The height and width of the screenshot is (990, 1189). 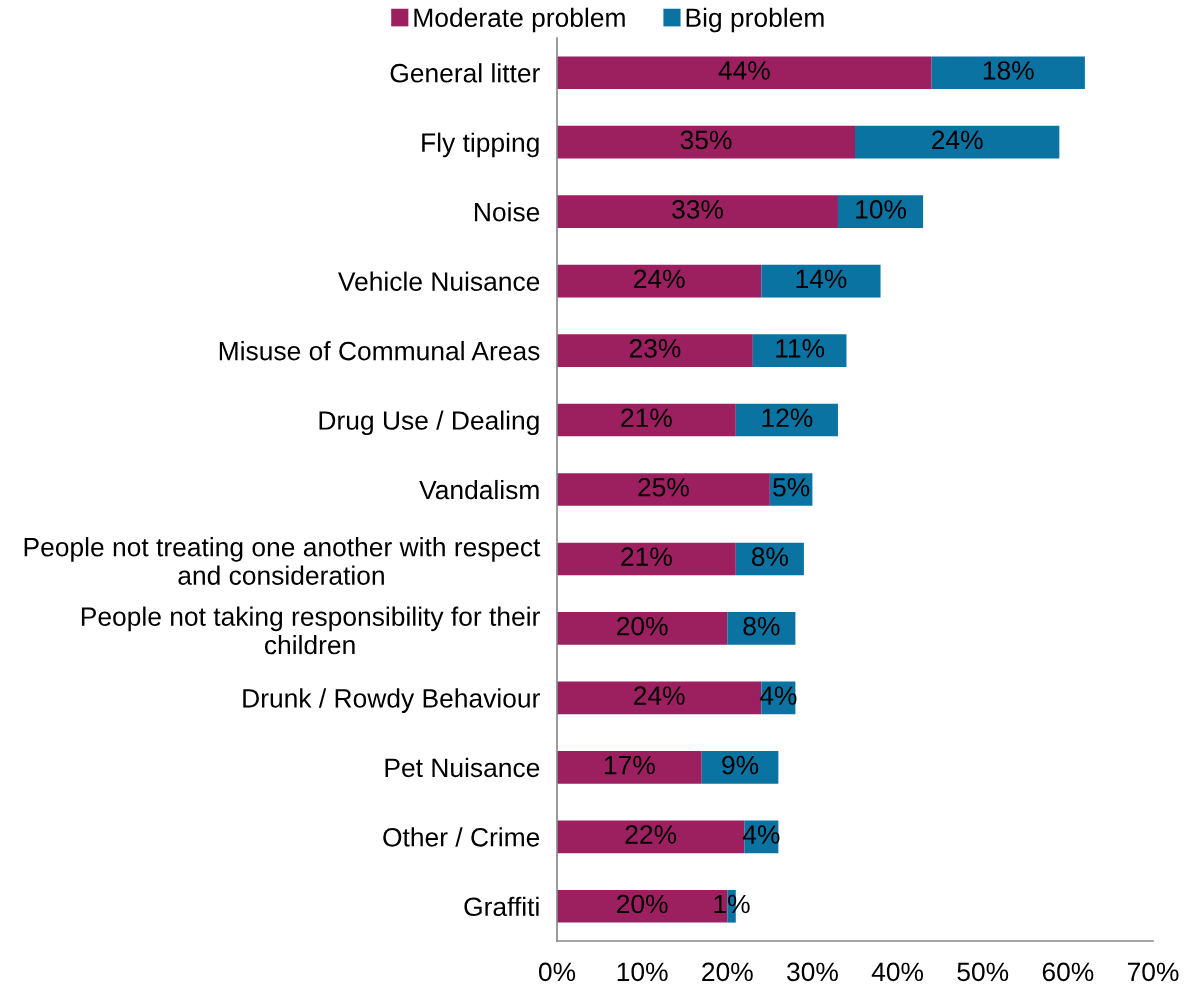 I want to click on data-label: 9%, so click(x=740, y=765).